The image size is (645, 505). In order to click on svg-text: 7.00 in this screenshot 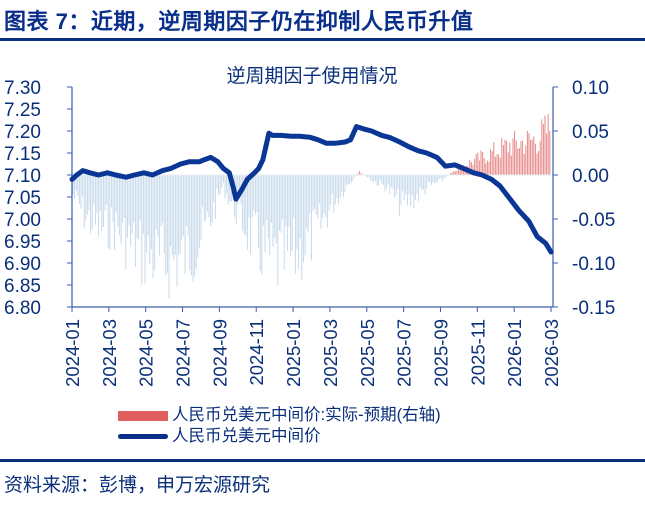, I will do `click(22, 220)`.